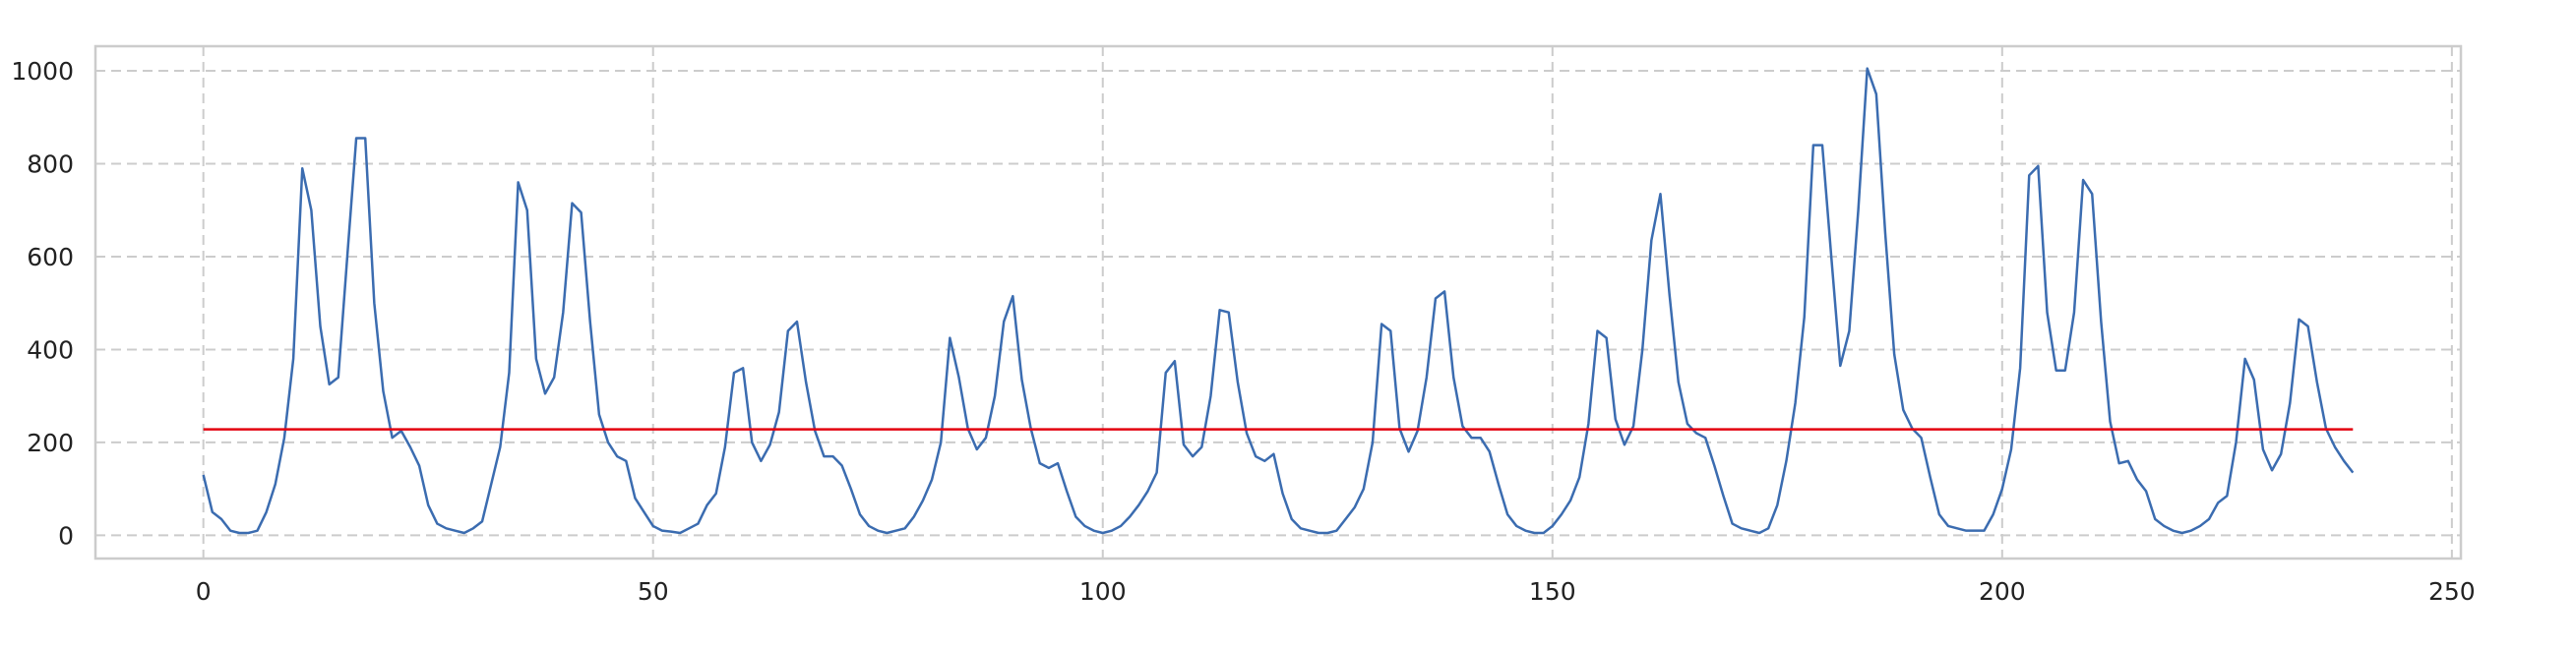  I want to click on y-tick-label: 1000, so click(42, 71).